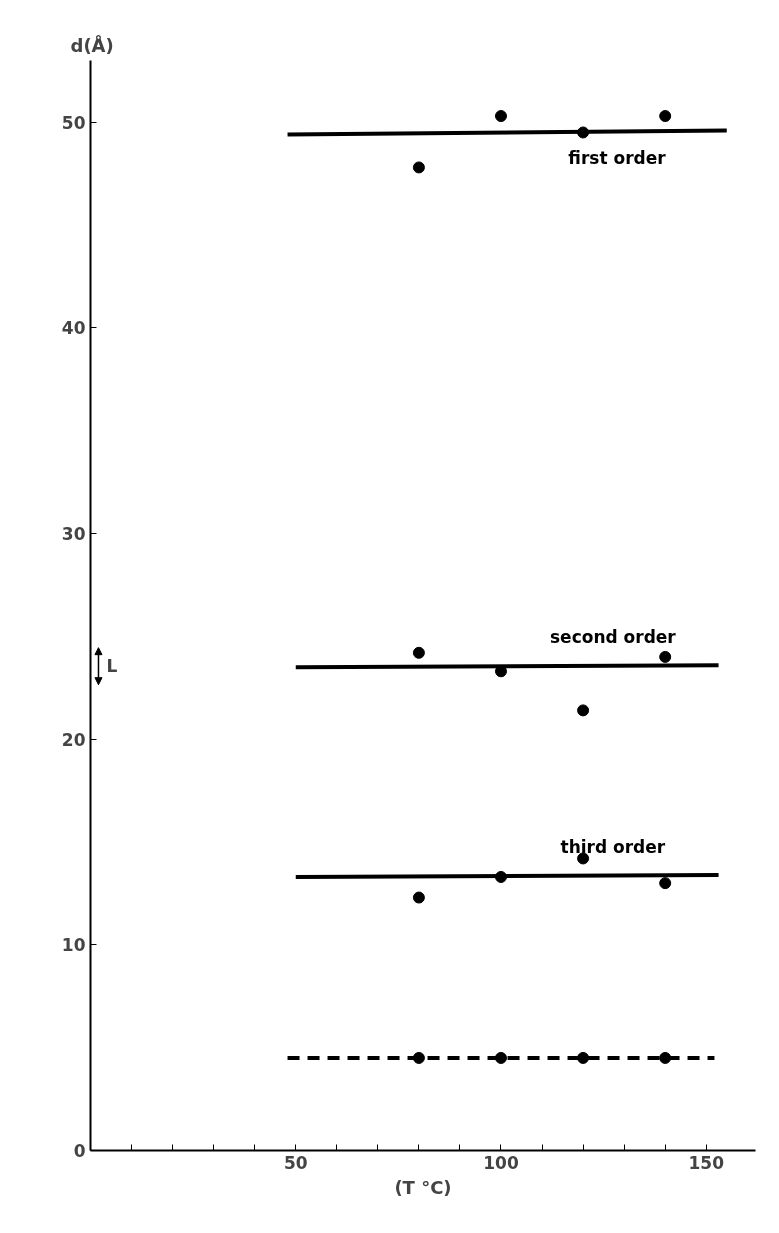 Image resolution: width=779 pixels, height=1233 pixels. I want to click on annotation: L, so click(112, 666).